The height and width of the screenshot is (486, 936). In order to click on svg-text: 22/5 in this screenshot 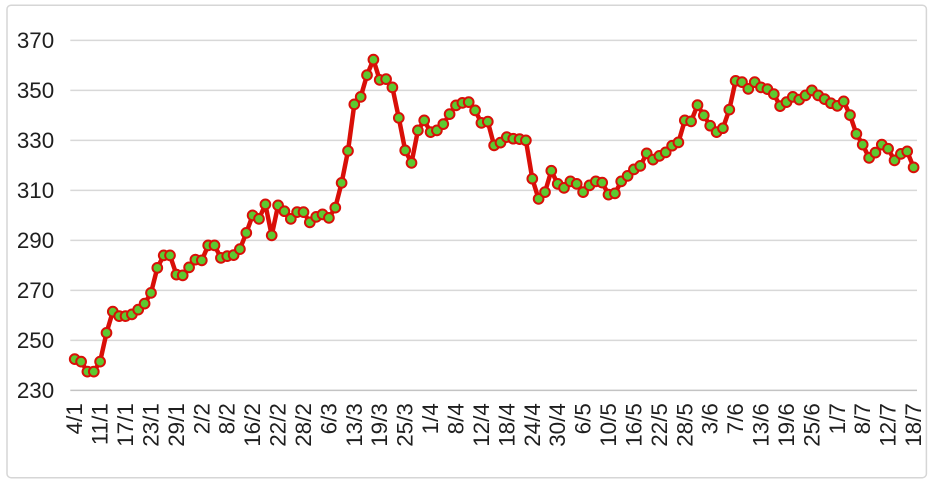, I will do `click(659, 425)`.